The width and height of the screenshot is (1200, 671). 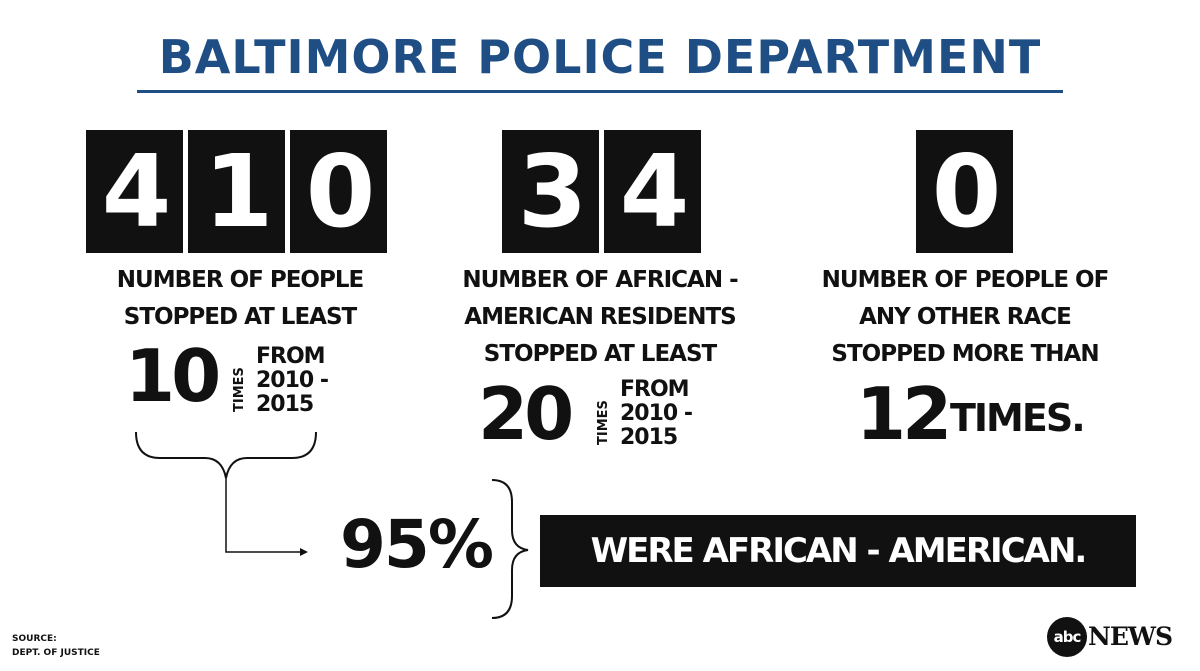 I want to click on stat2-caption-line: NUMBER OF AFRICAN -, so click(x=600, y=280).